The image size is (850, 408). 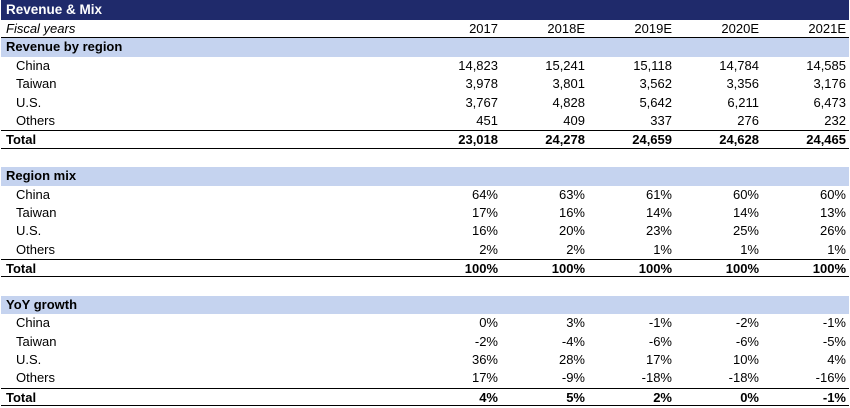 What do you see at coordinates (745, 360) in the screenshot?
I see `value-cell: 10%` at bounding box center [745, 360].